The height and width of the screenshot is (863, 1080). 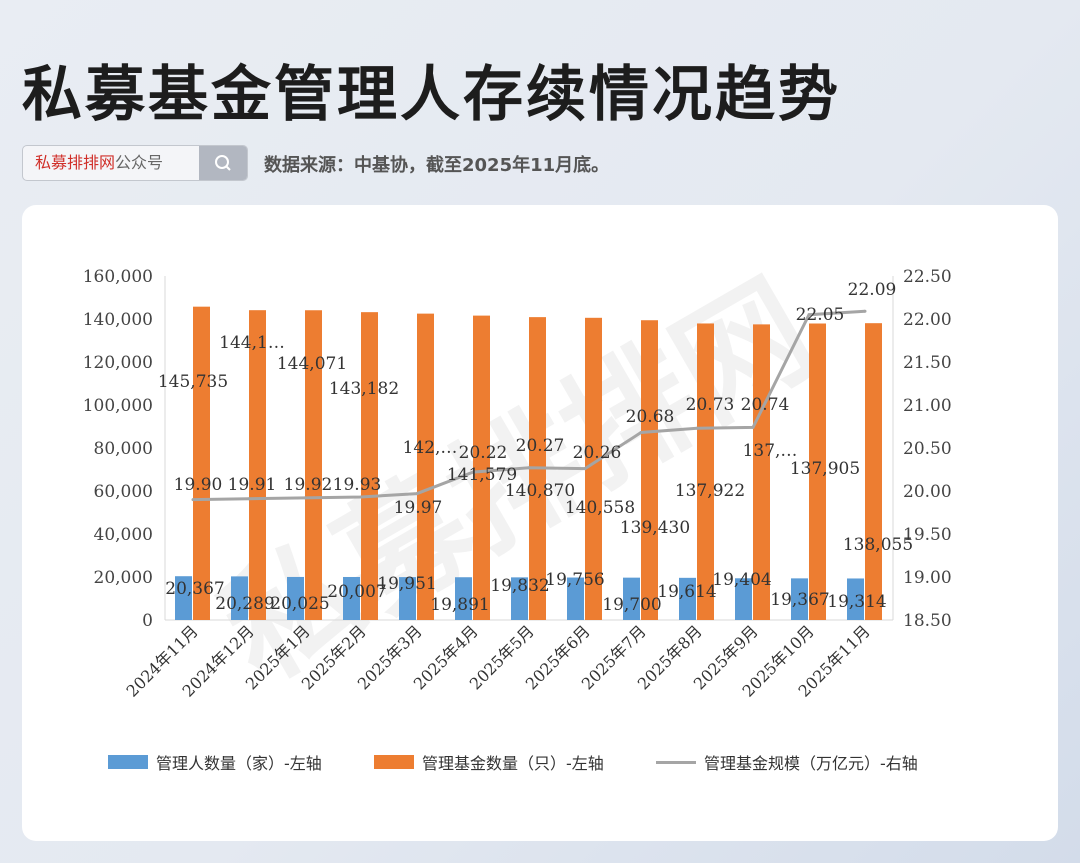 I want to click on scale-label: 20.26, so click(x=597, y=453).